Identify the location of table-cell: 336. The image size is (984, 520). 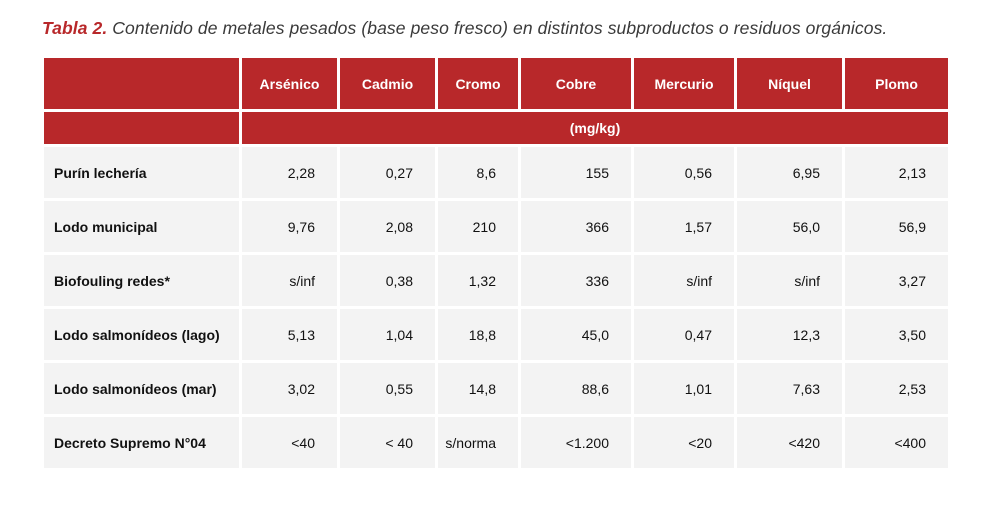
(576, 280).